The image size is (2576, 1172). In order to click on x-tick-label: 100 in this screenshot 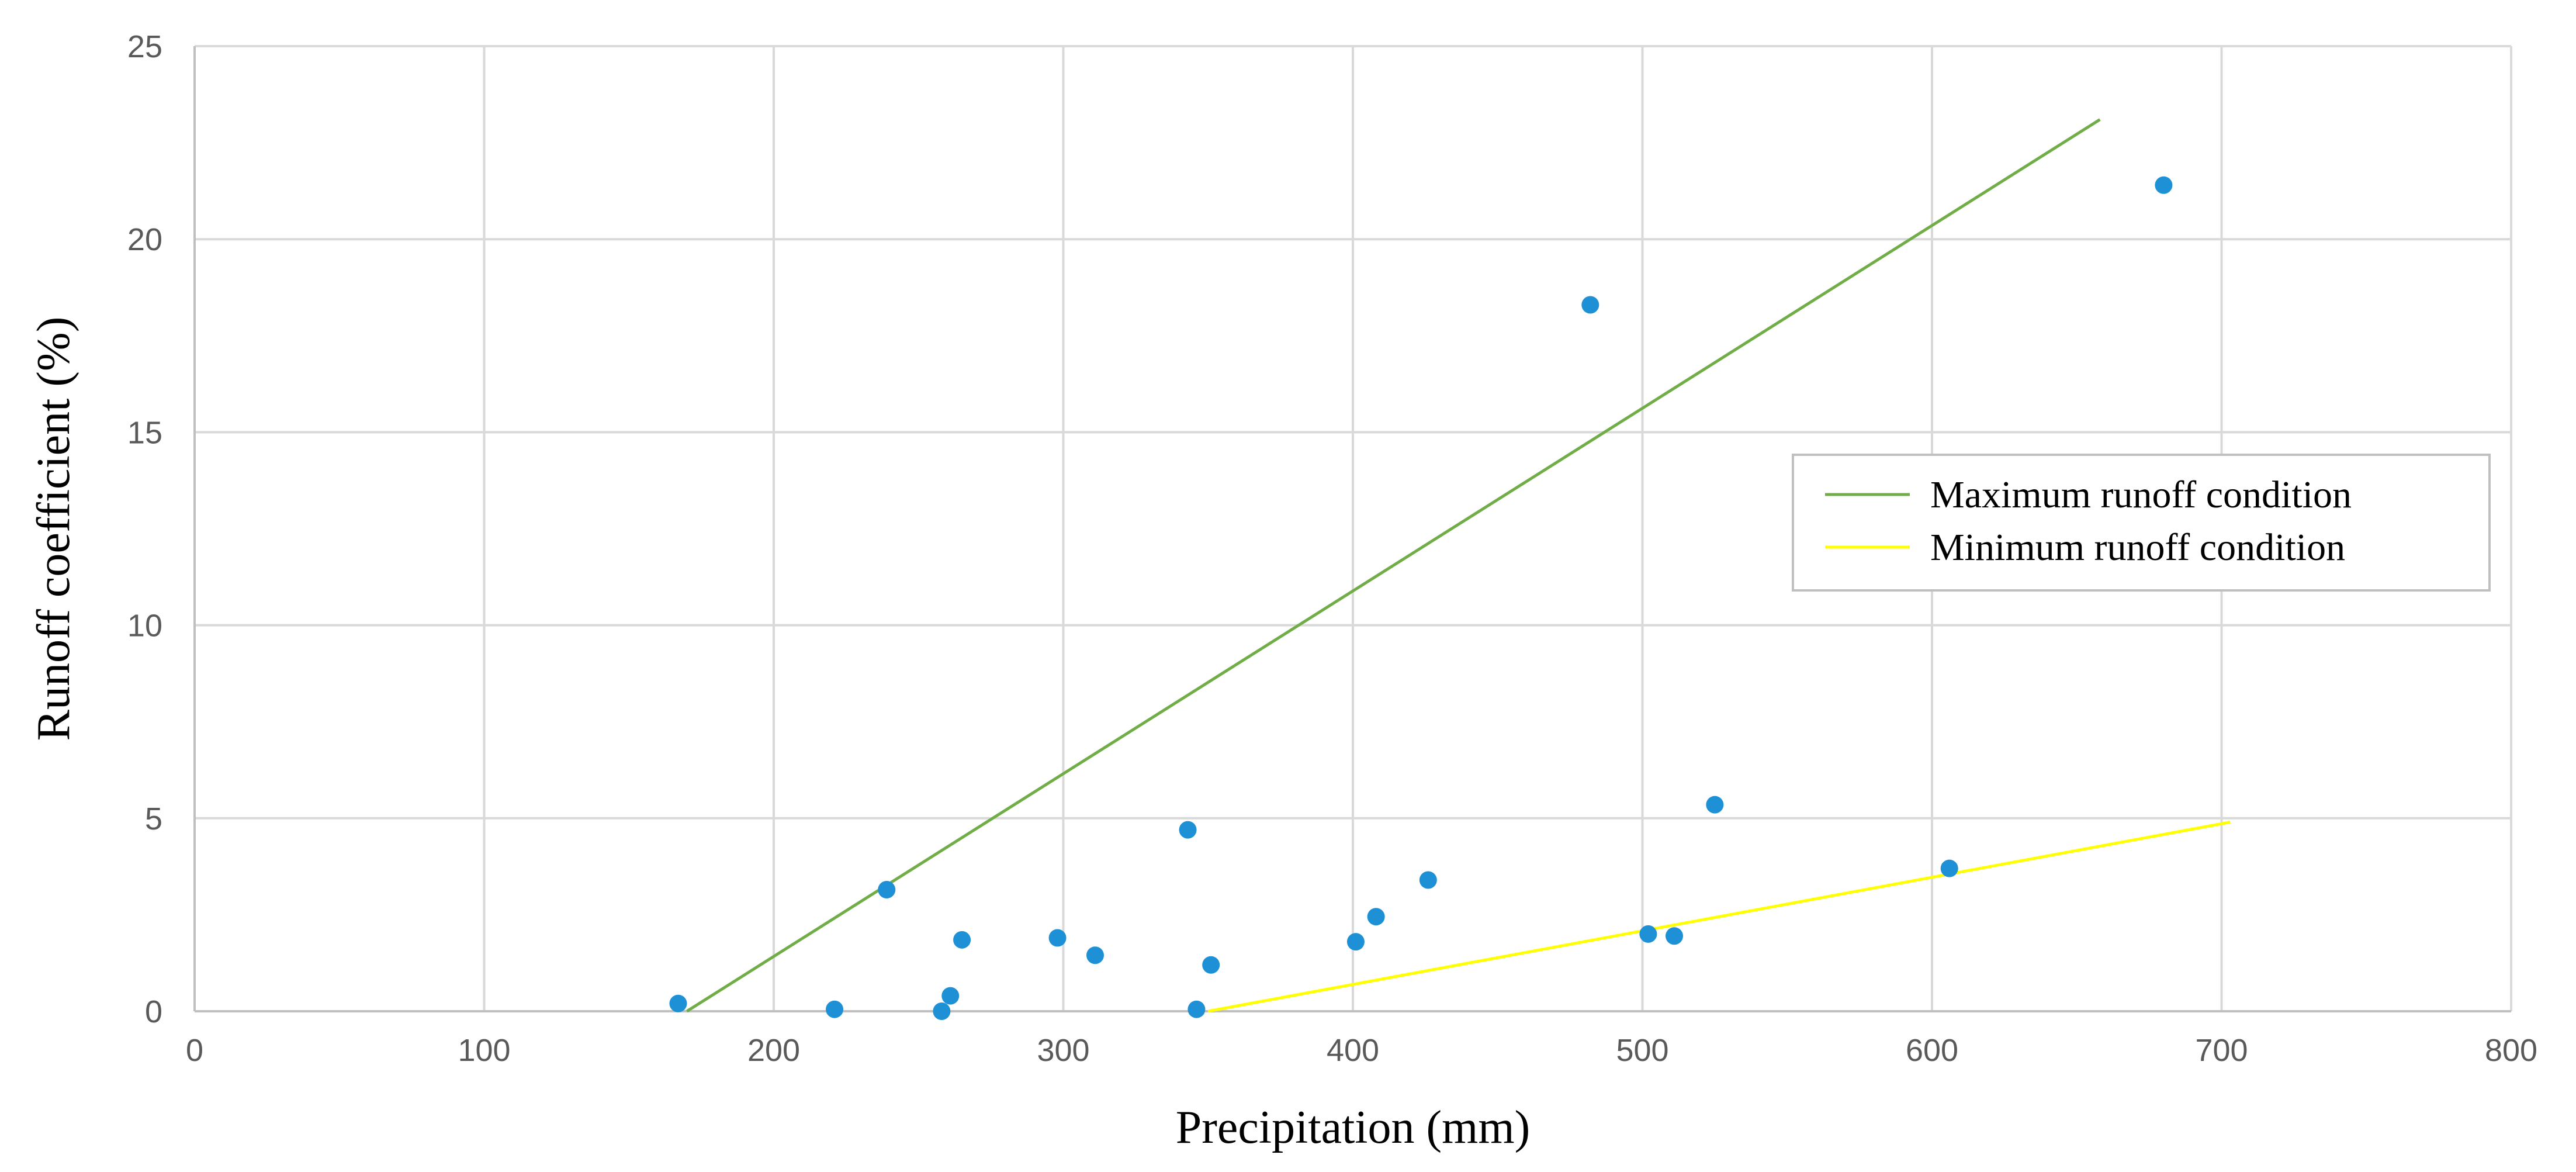, I will do `click(484, 1050)`.